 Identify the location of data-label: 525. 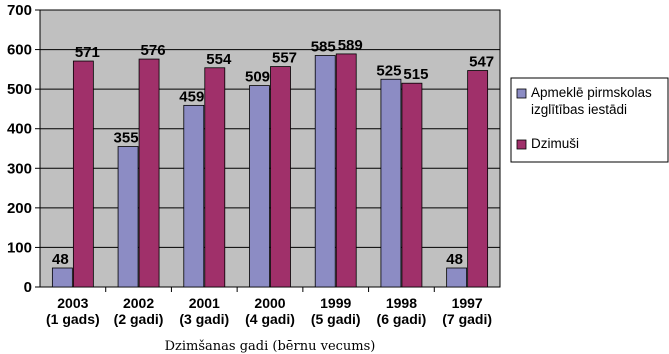
(388, 70).